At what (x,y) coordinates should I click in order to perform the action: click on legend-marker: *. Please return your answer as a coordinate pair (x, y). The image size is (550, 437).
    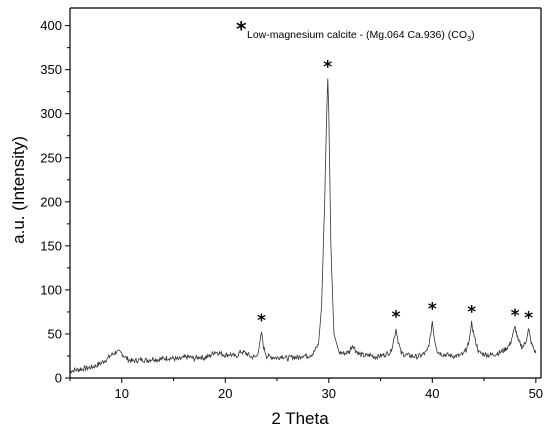
    Looking at the image, I should click on (241, 29).